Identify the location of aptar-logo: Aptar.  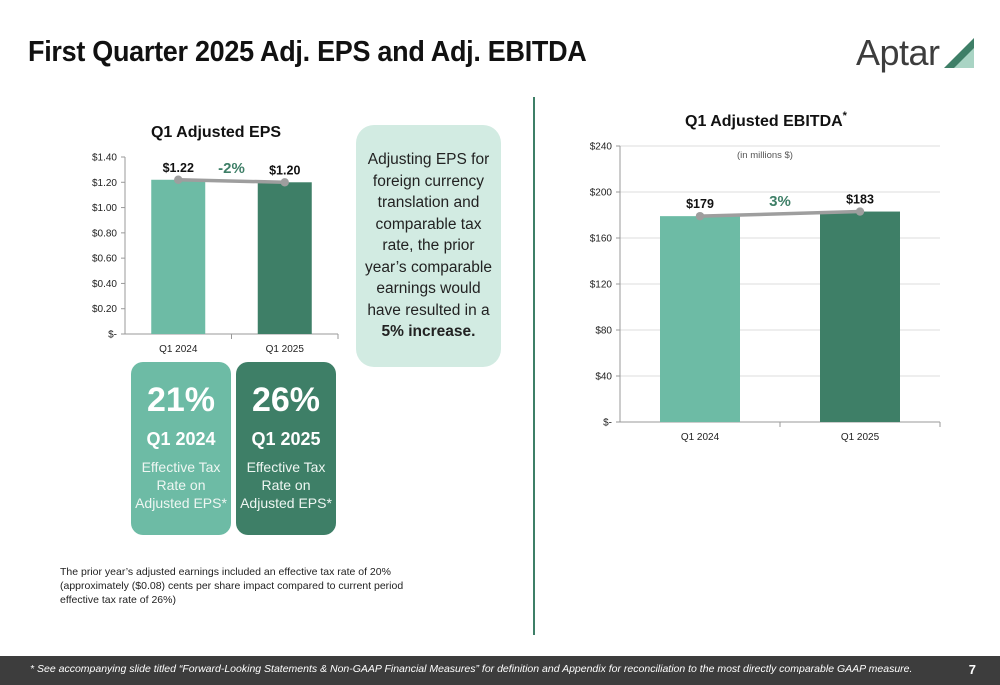
(916, 55).